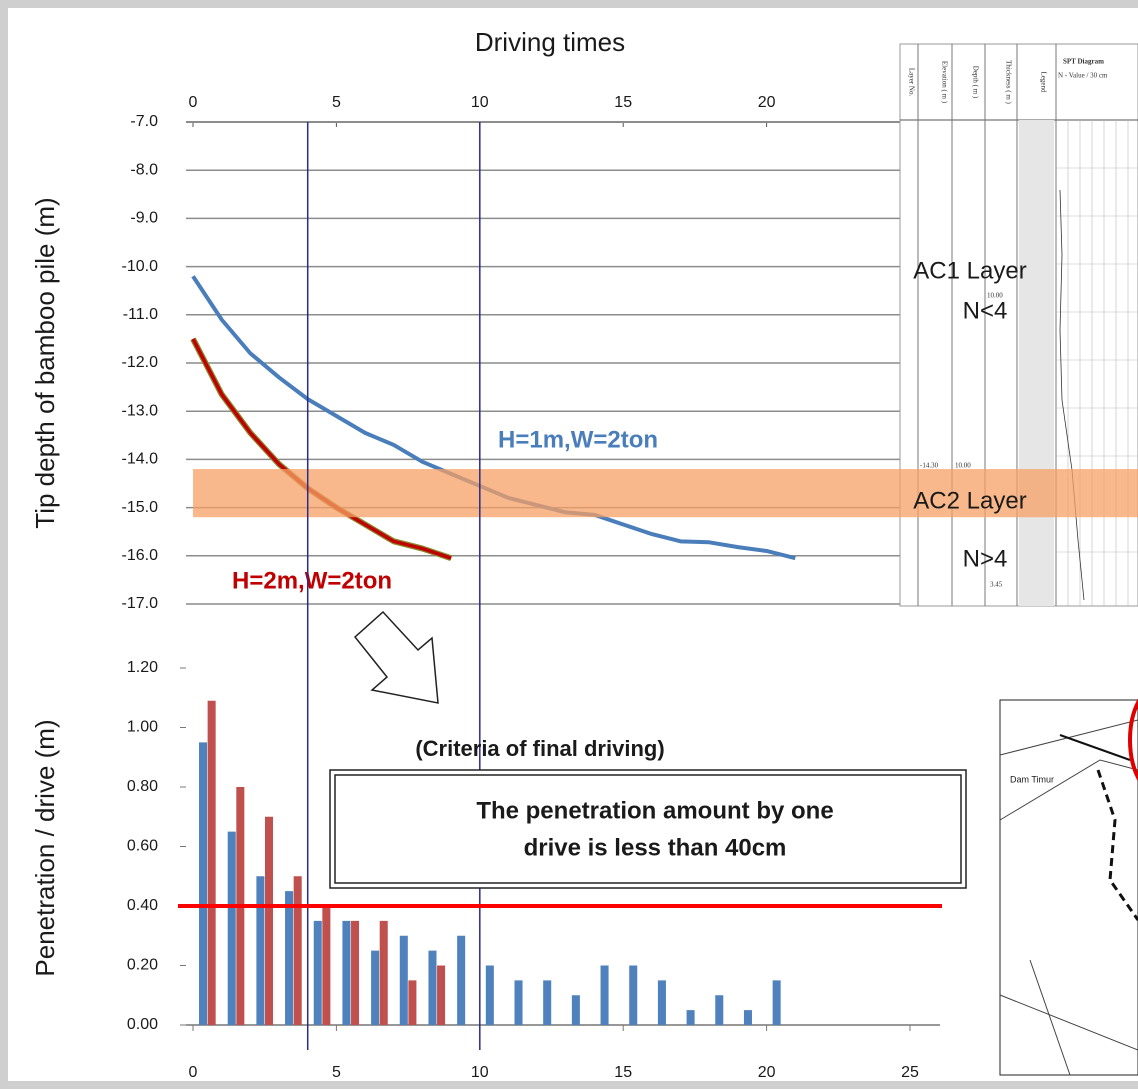 The image size is (1138, 1089). What do you see at coordinates (539, 748) in the screenshot?
I see `criteria-title: (Criteria of final driving)` at bounding box center [539, 748].